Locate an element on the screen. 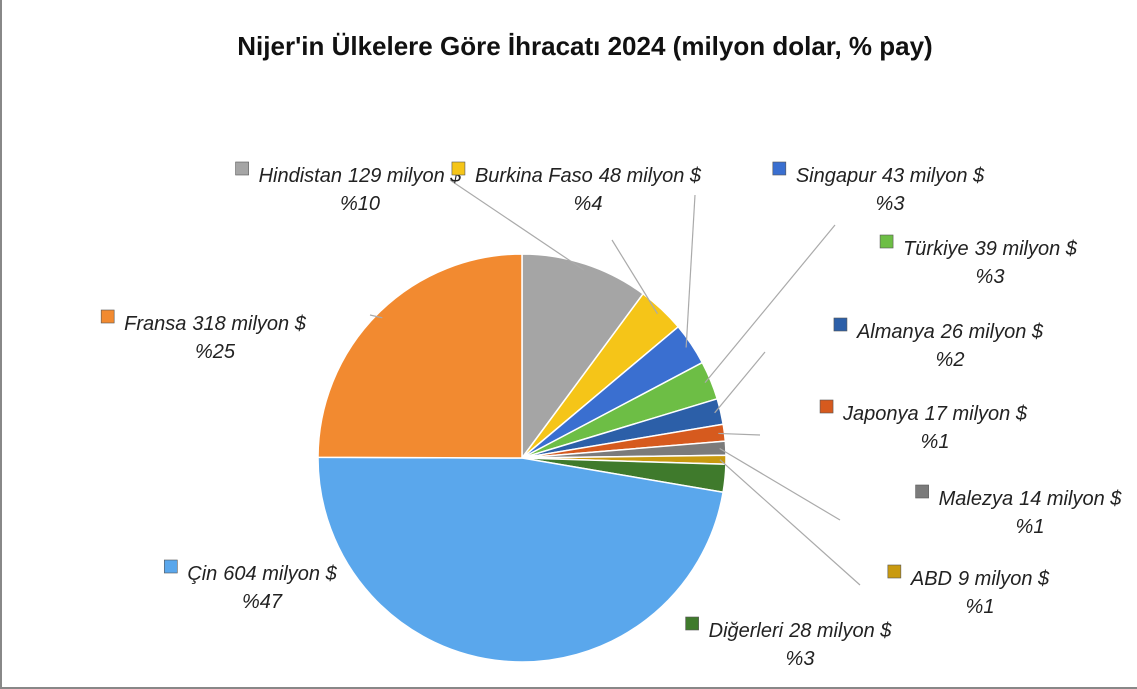  data-label: ABD 9 milyon $ is located at coordinates (980, 579).